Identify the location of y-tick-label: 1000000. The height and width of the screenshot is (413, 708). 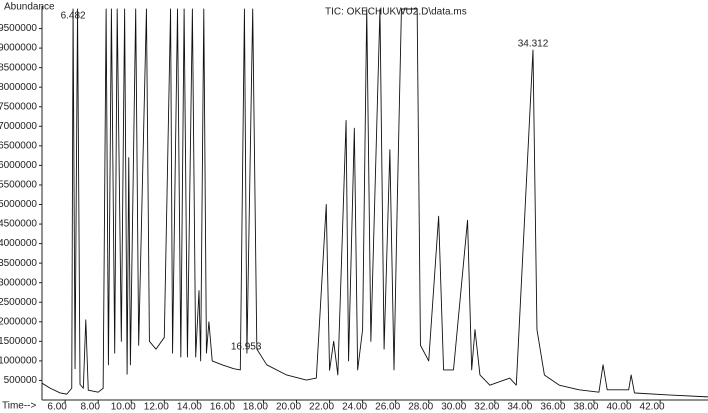
(18, 361).